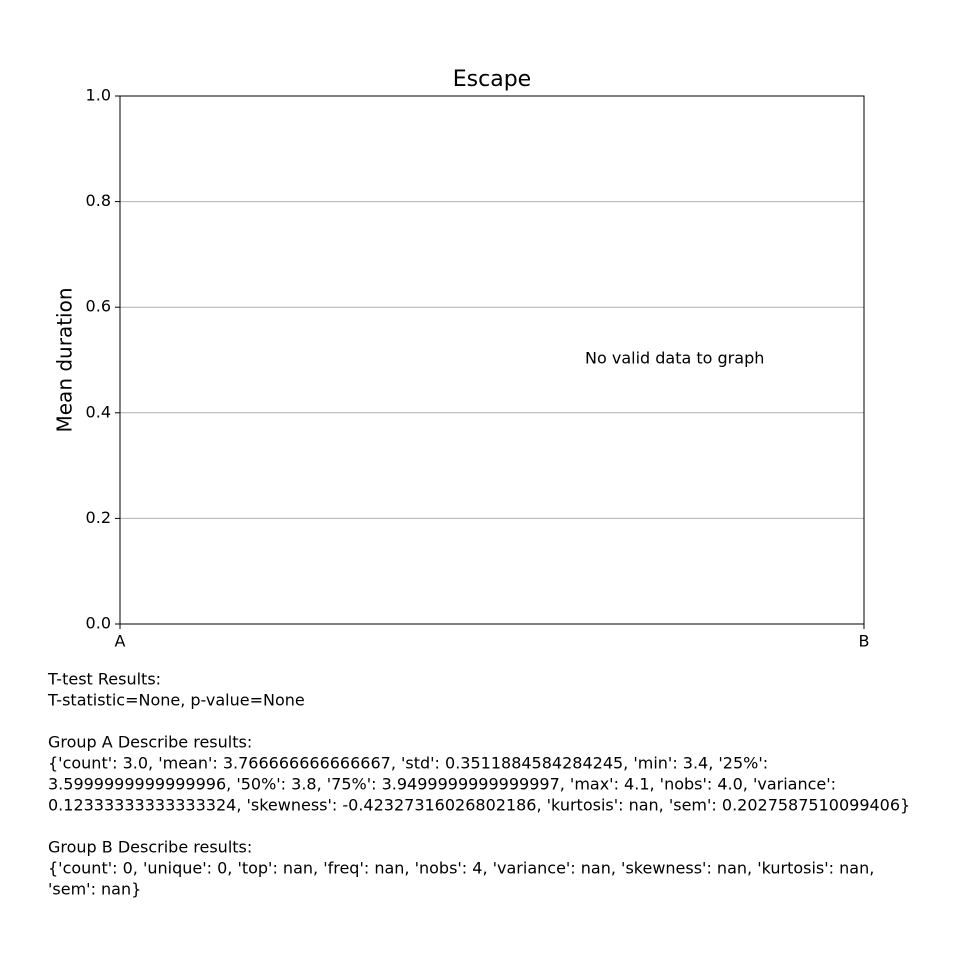 This screenshot has height=960, width=960. Describe the element at coordinates (176, 700) in the screenshot. I see `result-text: T-statistic=None, p-value=None` at that location.